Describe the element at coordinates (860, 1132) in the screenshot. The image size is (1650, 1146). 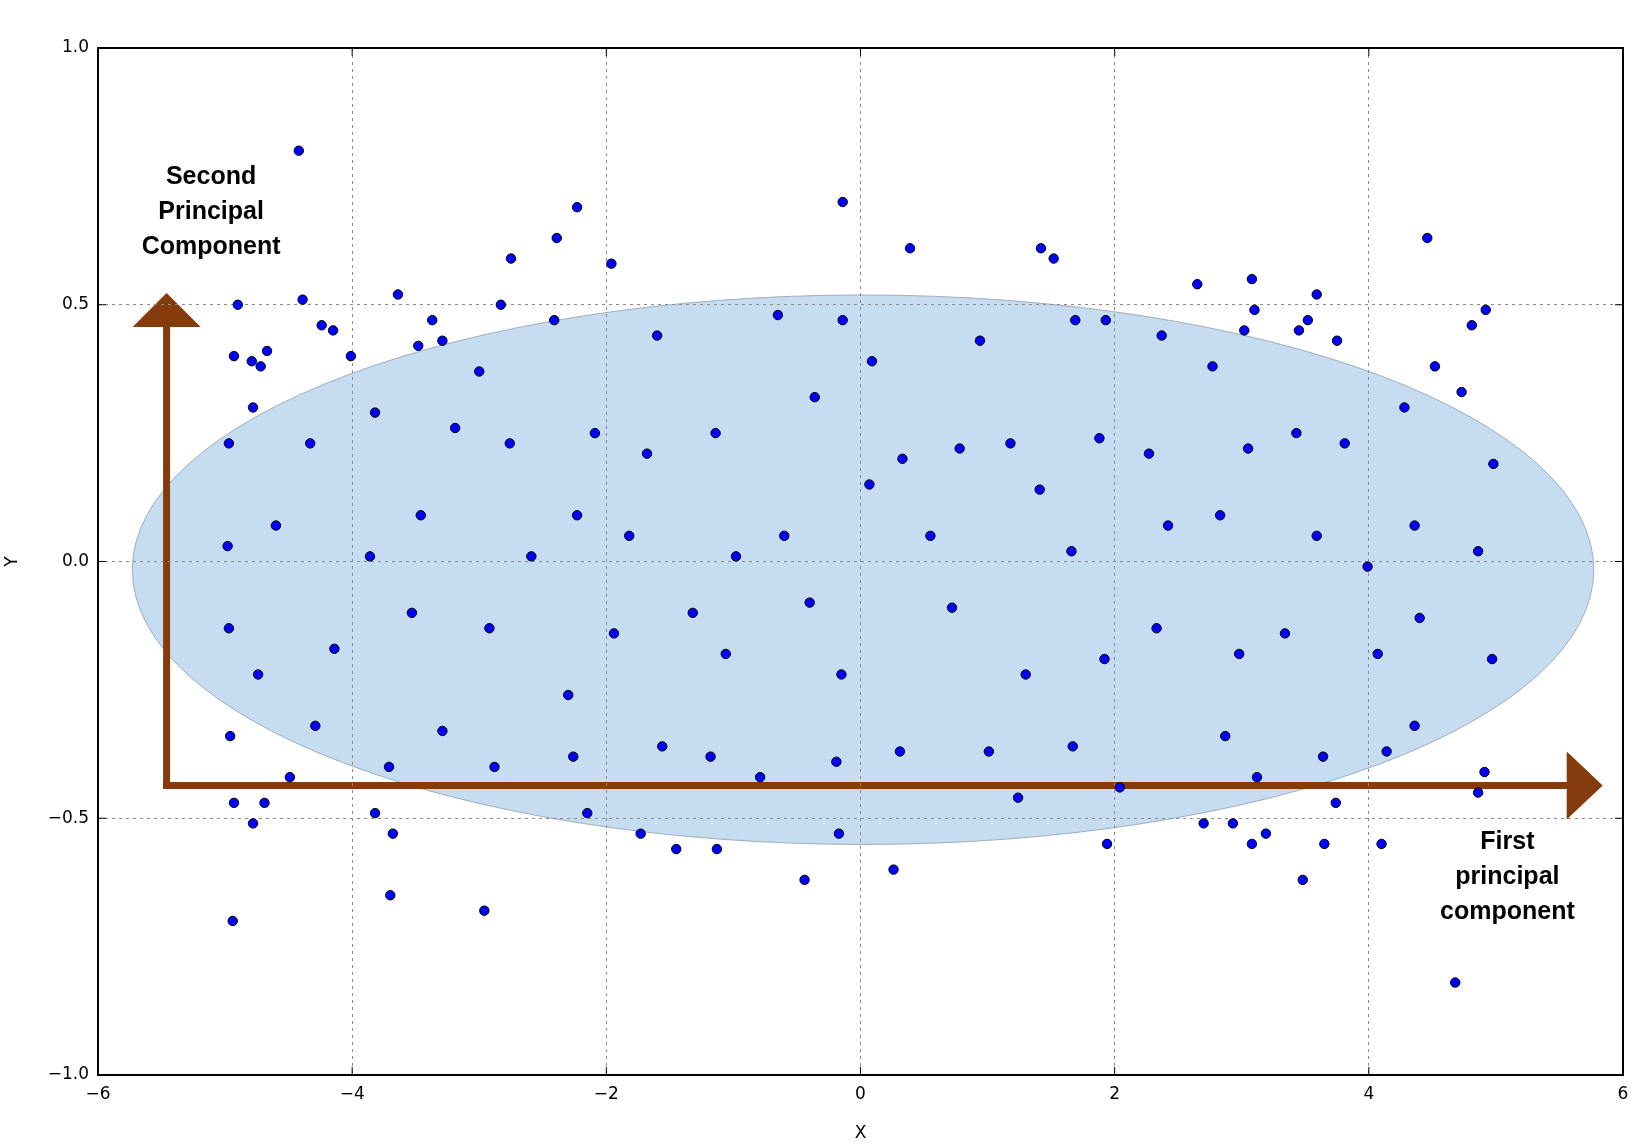
I see `x-axis-title: X` at that location.